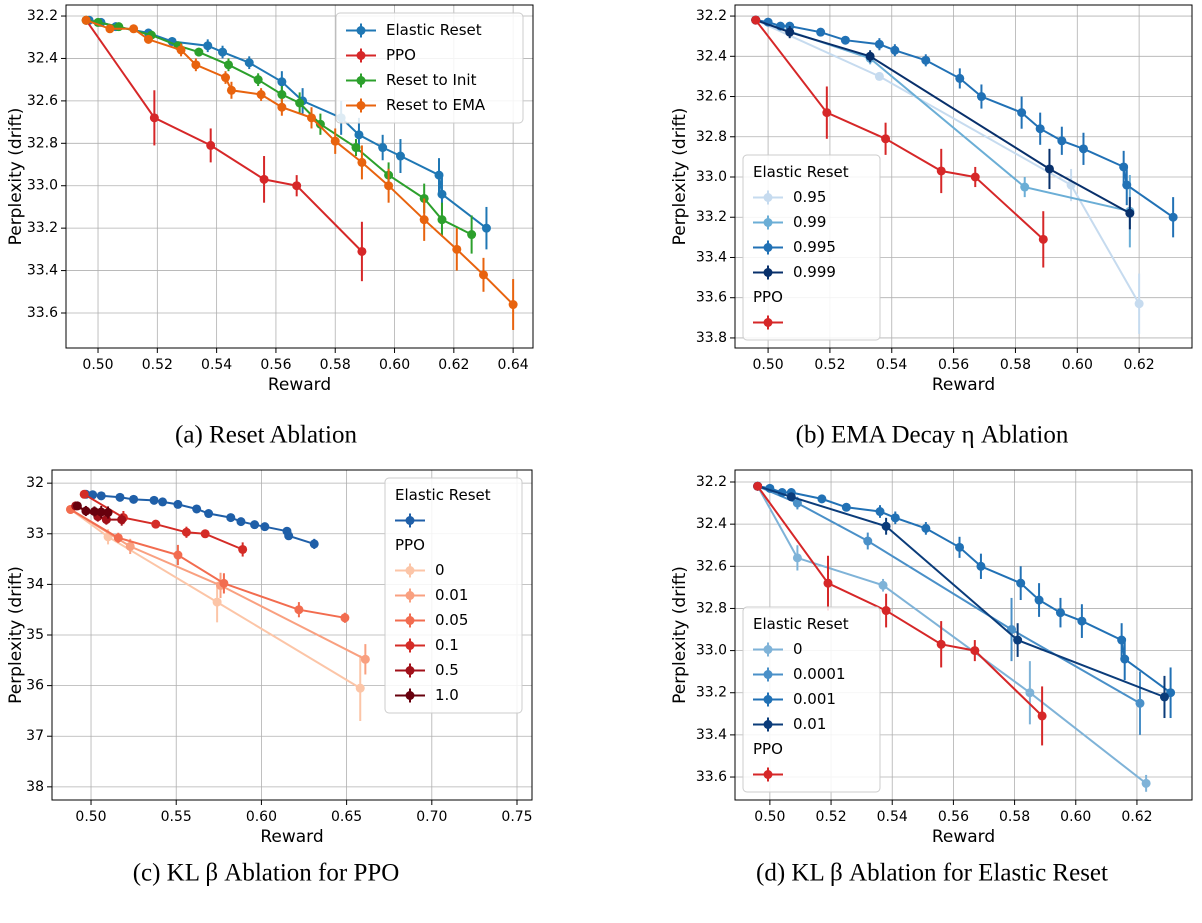 The height and width of the screenshot is (923, 1202). What do you see at coordinates (814, 272) in the screenshot?
I see `legend-label: 0.999` at bounding box center [814, 272].